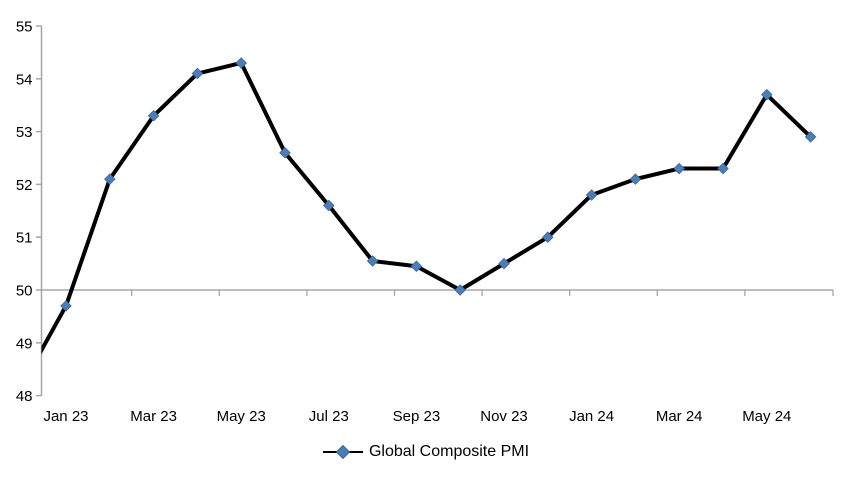  Describe the element at coordinates (24, 343) in the screenshot. I see `y-tick-label: 49` at that location.